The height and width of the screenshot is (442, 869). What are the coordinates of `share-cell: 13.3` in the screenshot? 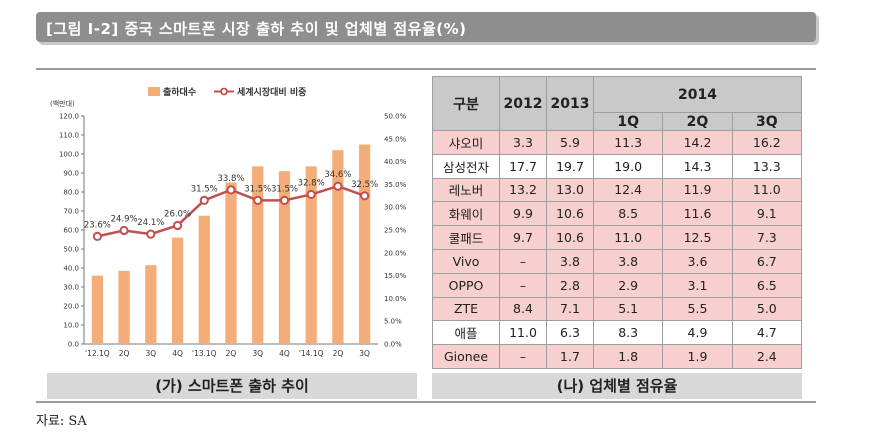 It's located at (767, 166).